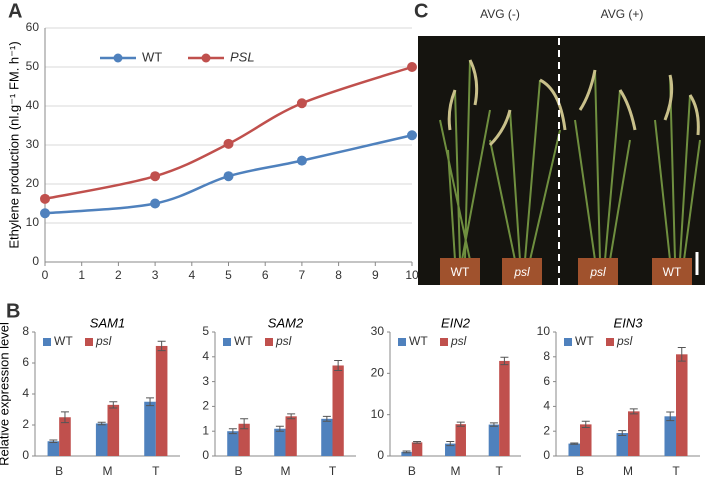 The width and height of the screenshot is (709, 498). What do you see at coordinates (33, 105) in the screenshot?
I see `y-tick-label: 40` at bounding box center [33, 105].